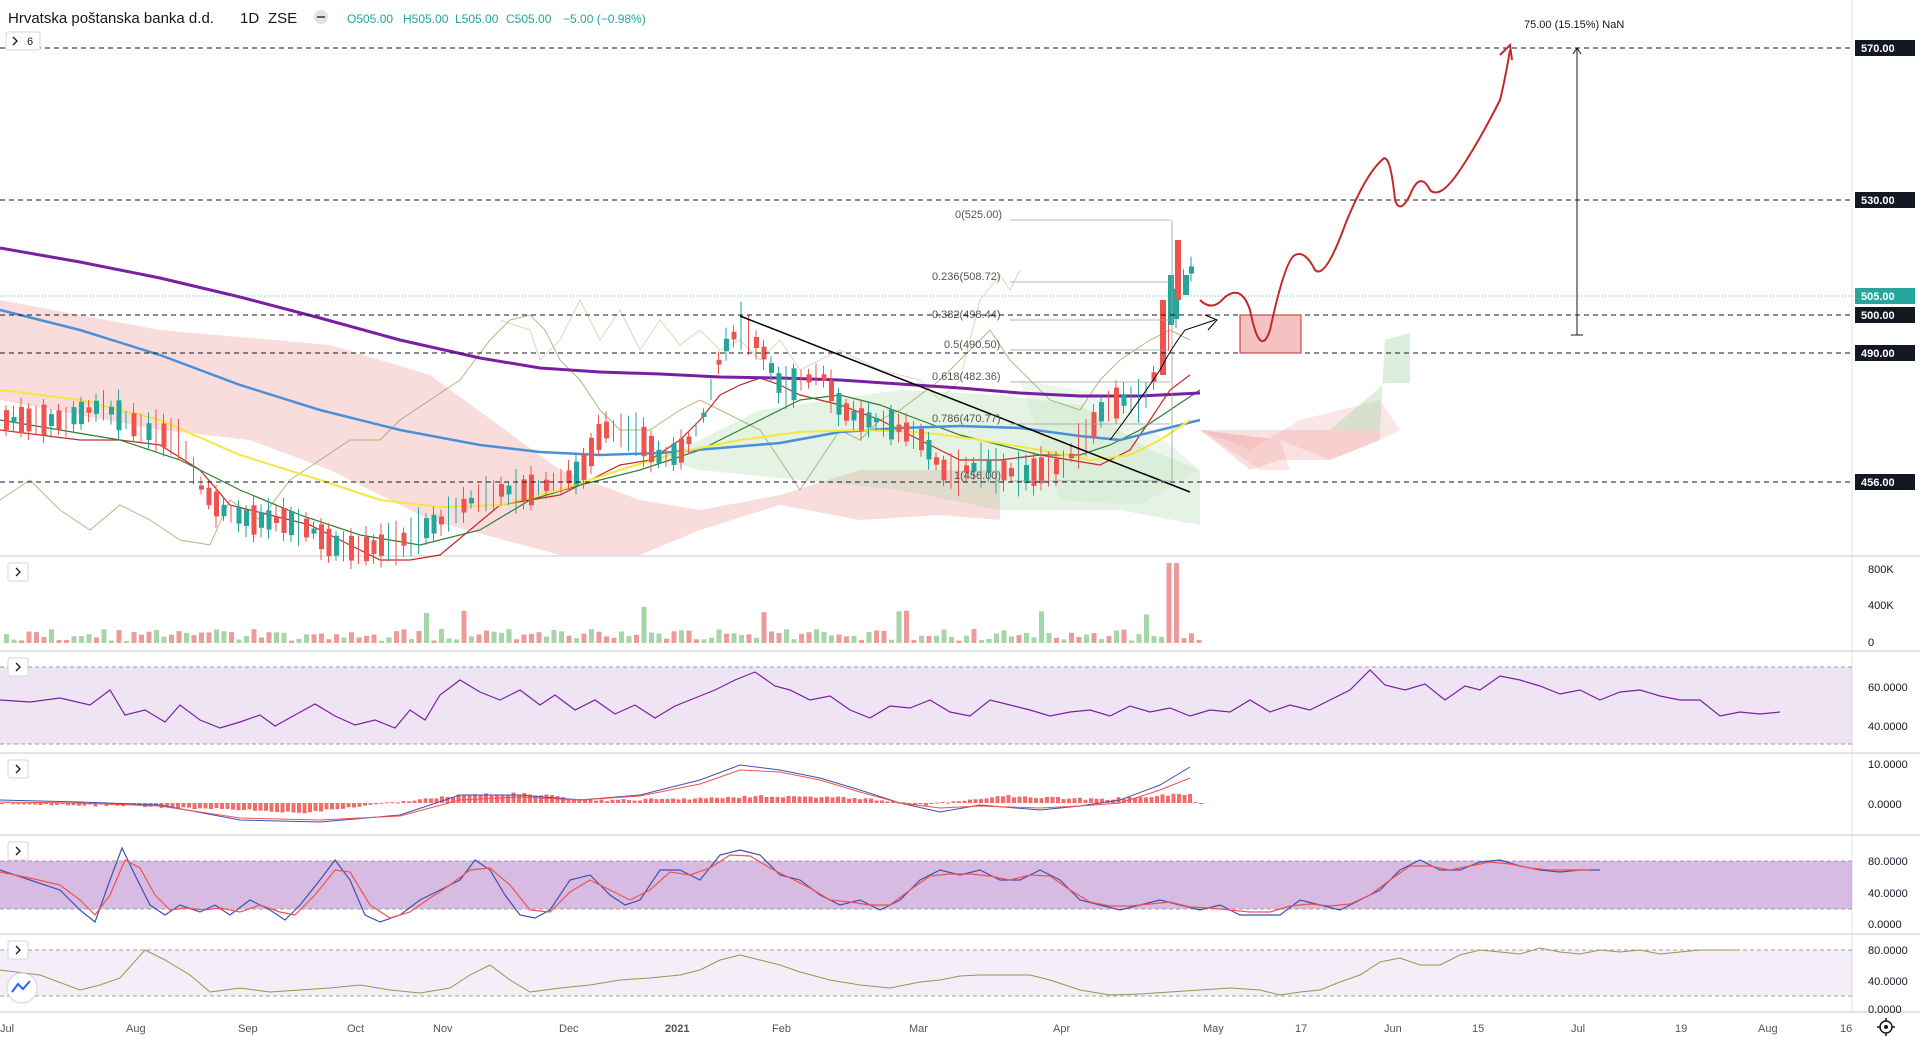  Describe the element at coordinates (1886, 1027) in the screenshot. I see `gear-icon` at that location.